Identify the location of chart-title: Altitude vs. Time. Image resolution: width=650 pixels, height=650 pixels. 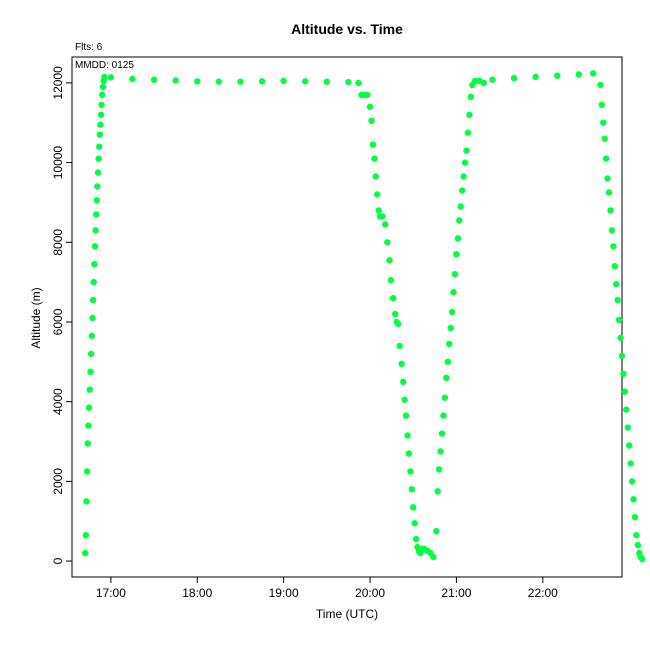
(347, 29).